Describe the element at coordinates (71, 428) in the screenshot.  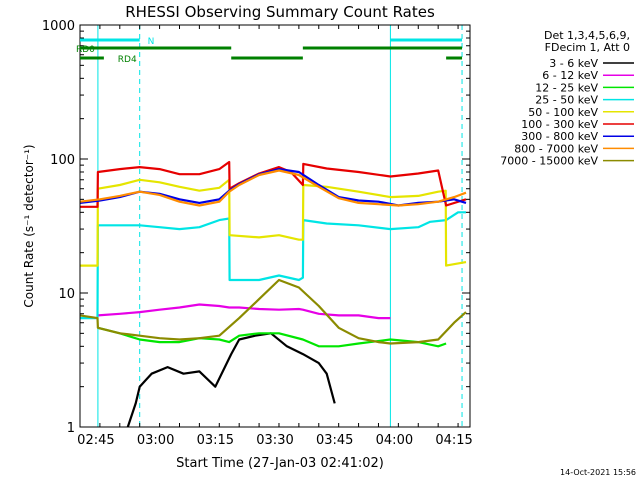
I see `y-tick-label-1: 1` at that location.